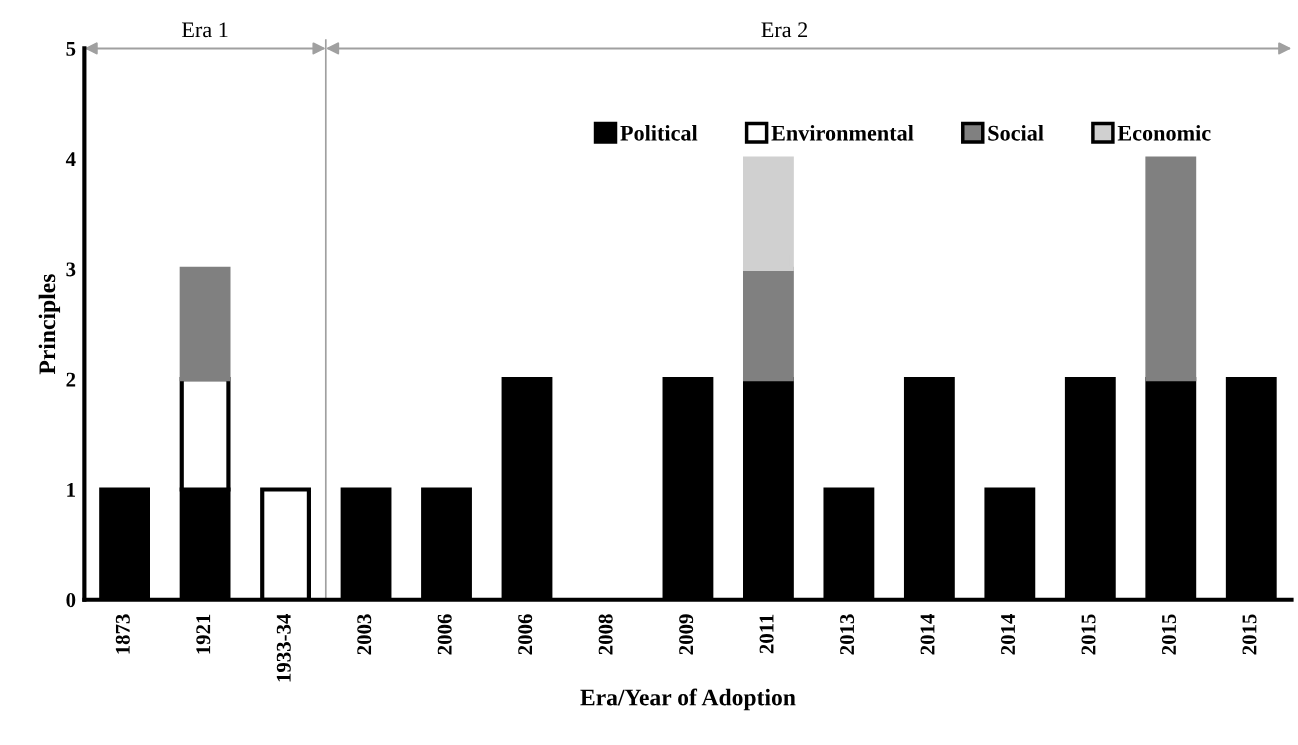 The height and width of the screenshot is (745, 1298). What do you see at coordinates (203, 634) in the screenshot?
I see `x-tick-label: 1921` at bounding box center [203, 634].